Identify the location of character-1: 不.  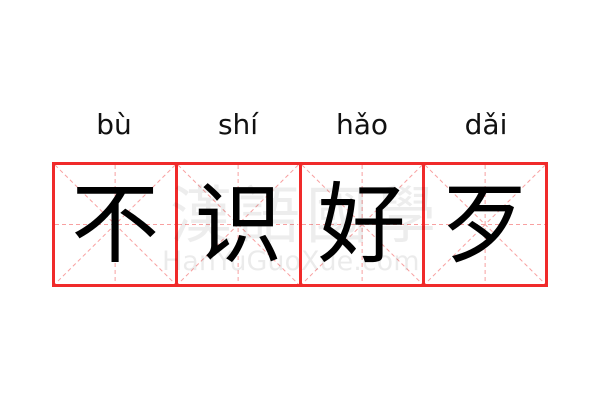
(115, 224).